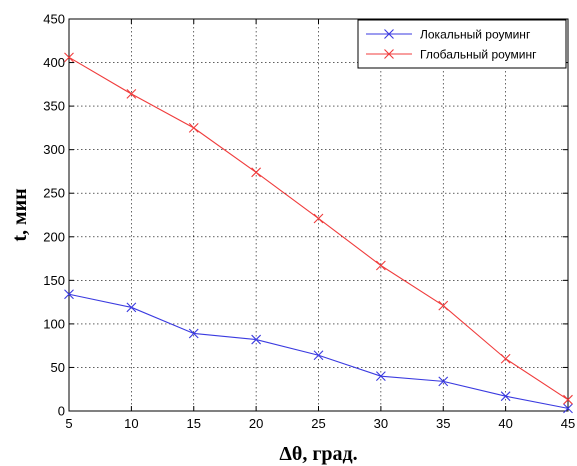  What do you see at coordinates (54, 193) in the screenshot?
I see `y-tick-label: 250` at bounding box center [54, 193].